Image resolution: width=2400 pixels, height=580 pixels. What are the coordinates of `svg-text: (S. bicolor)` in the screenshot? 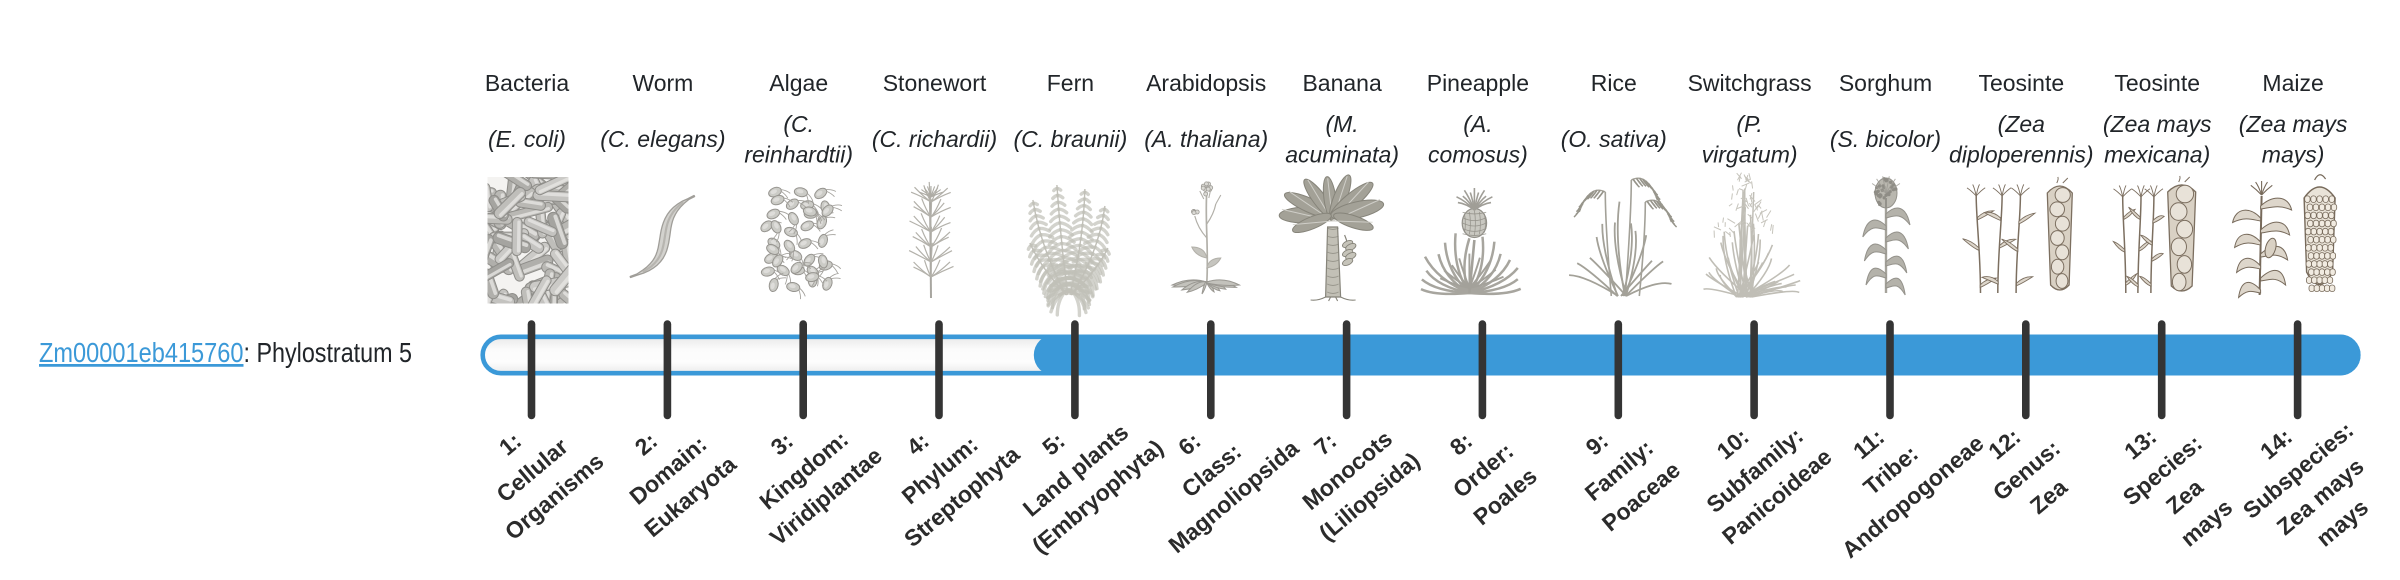 It's located at (1885, 139).